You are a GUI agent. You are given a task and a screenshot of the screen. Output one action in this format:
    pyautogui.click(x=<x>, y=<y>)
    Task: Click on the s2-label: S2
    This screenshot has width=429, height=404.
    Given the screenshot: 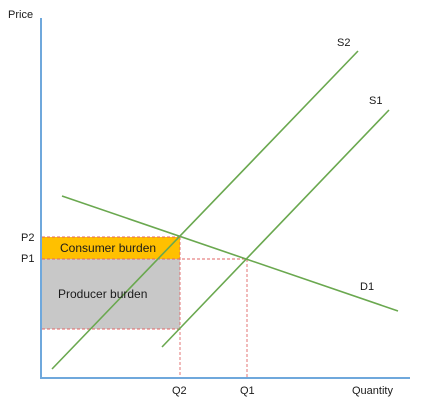 What is the action you would take?
    pyautogui.click(x=343, y=43)
    